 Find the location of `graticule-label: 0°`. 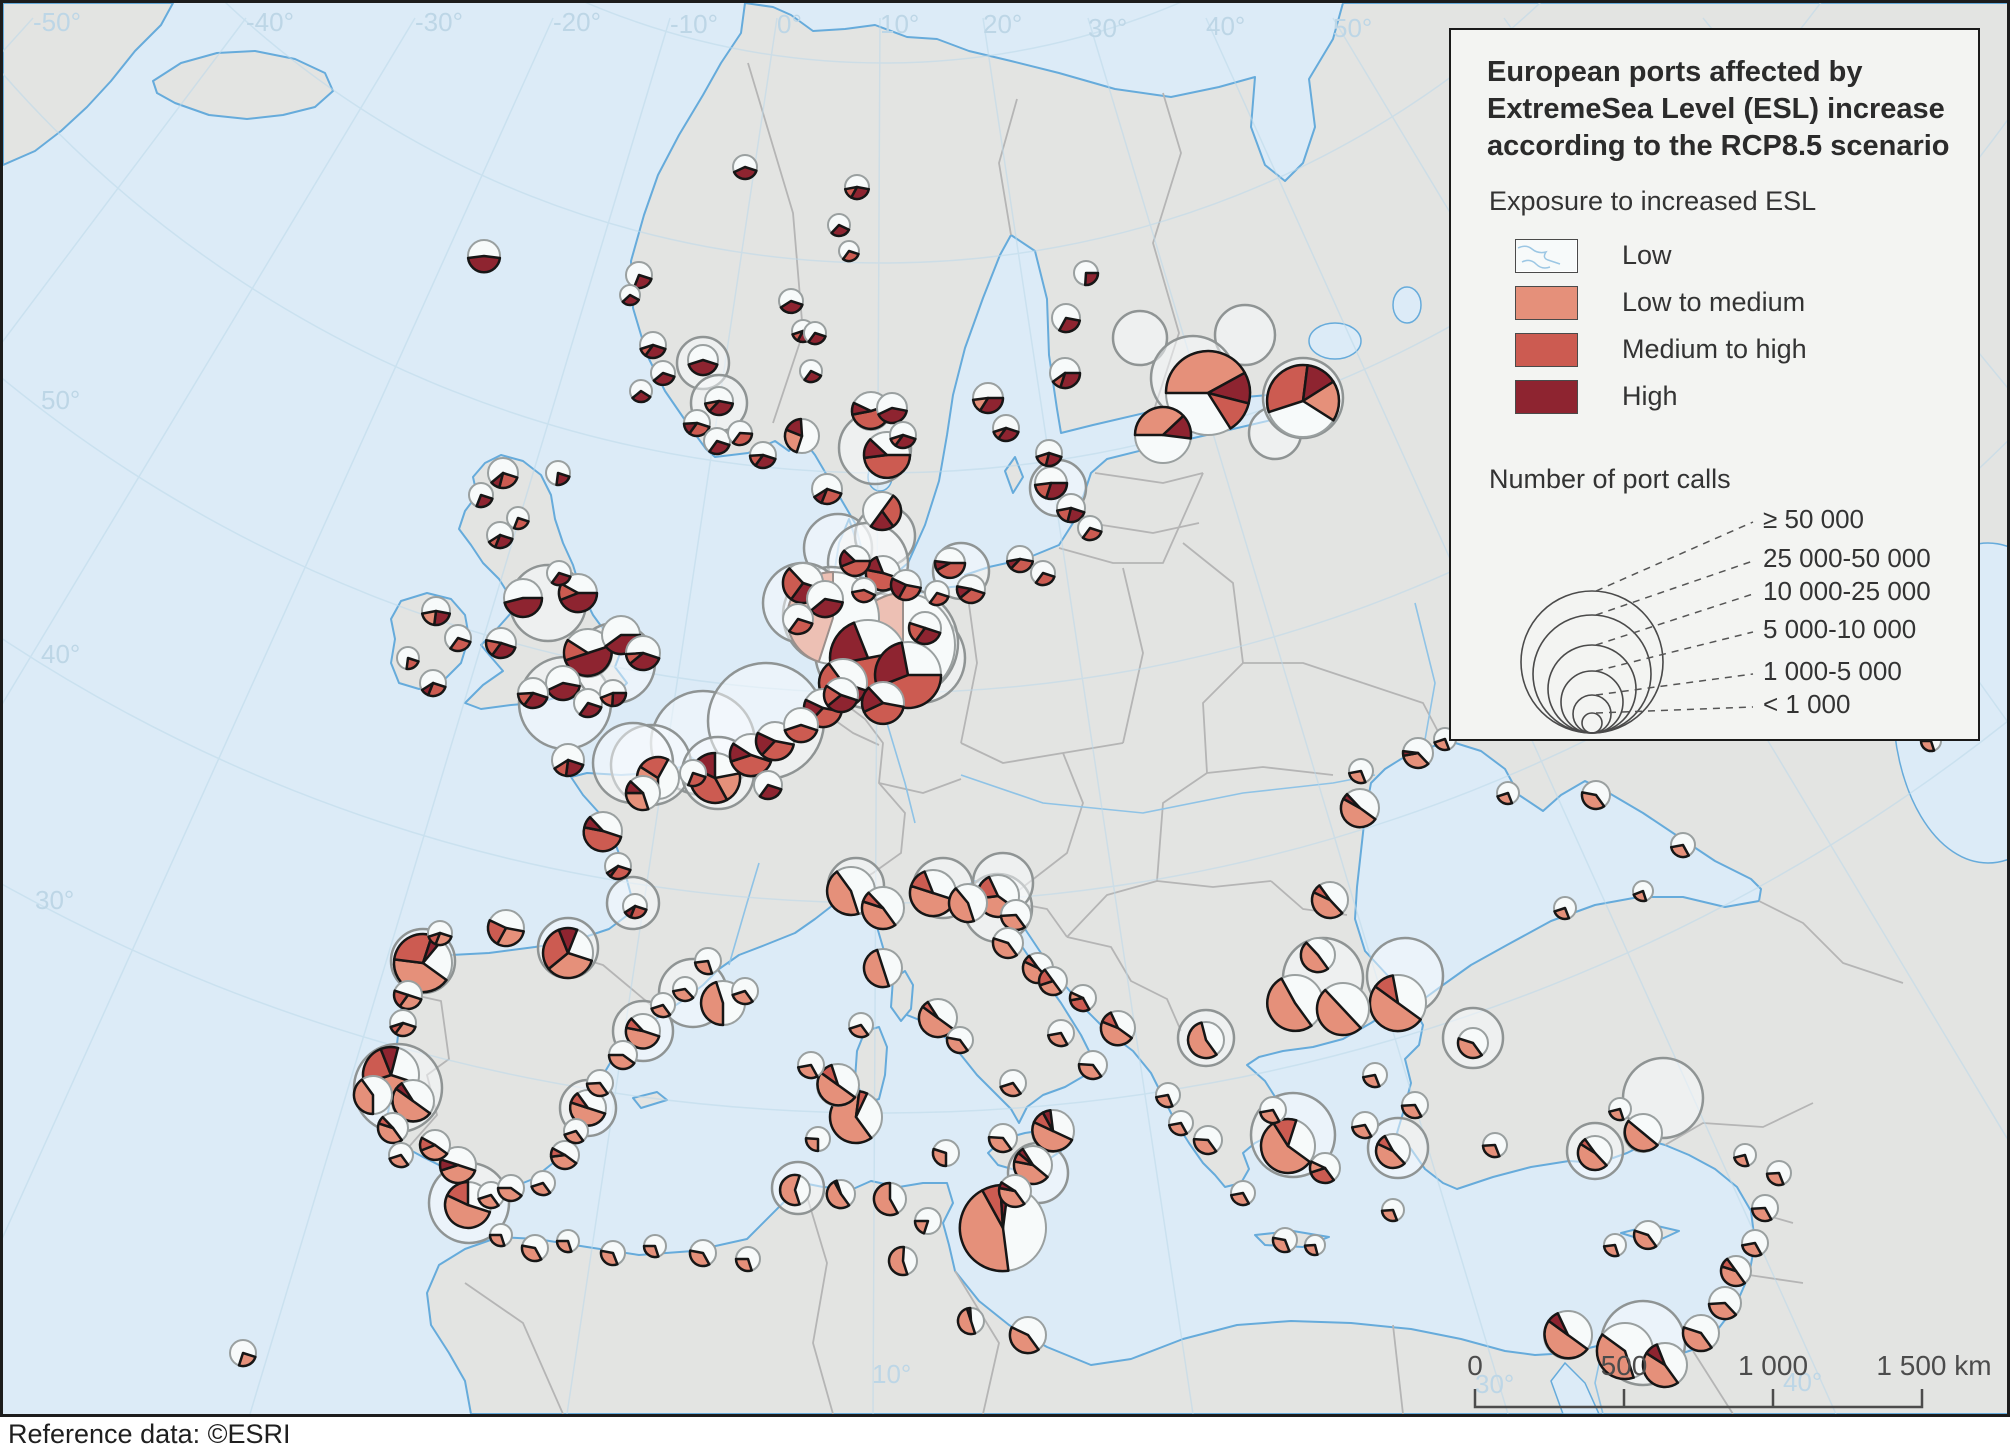

graticule-label: 0° is located at coordinates (789, 24).